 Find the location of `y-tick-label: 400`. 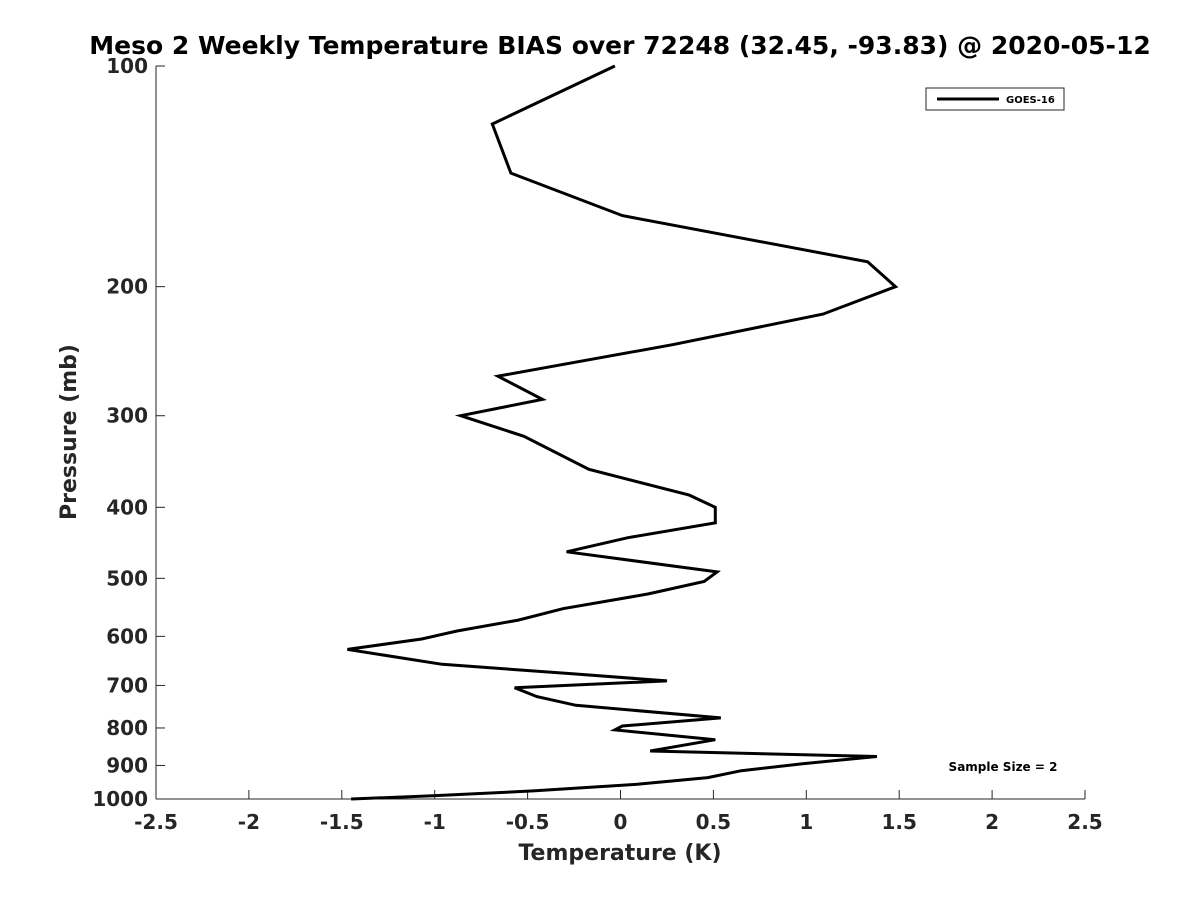

y-tick-label: 400 is located at coordinates (127, 507).